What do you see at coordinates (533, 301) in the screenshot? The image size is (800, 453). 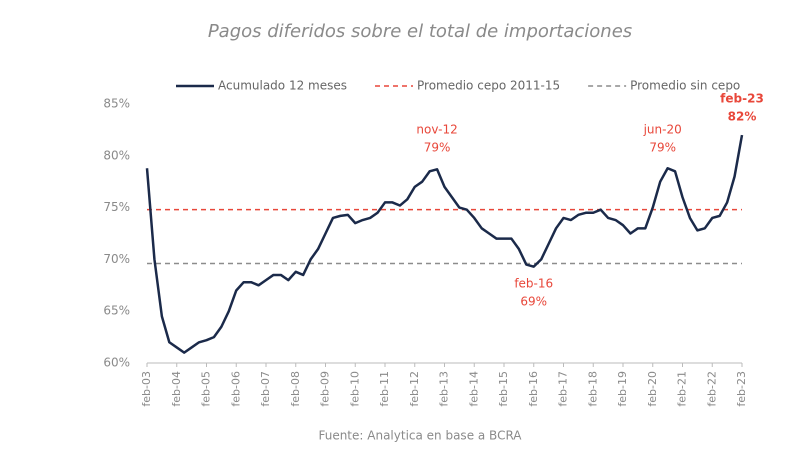 I see `annotation-value: 69%` at bounding box center [533, 301].